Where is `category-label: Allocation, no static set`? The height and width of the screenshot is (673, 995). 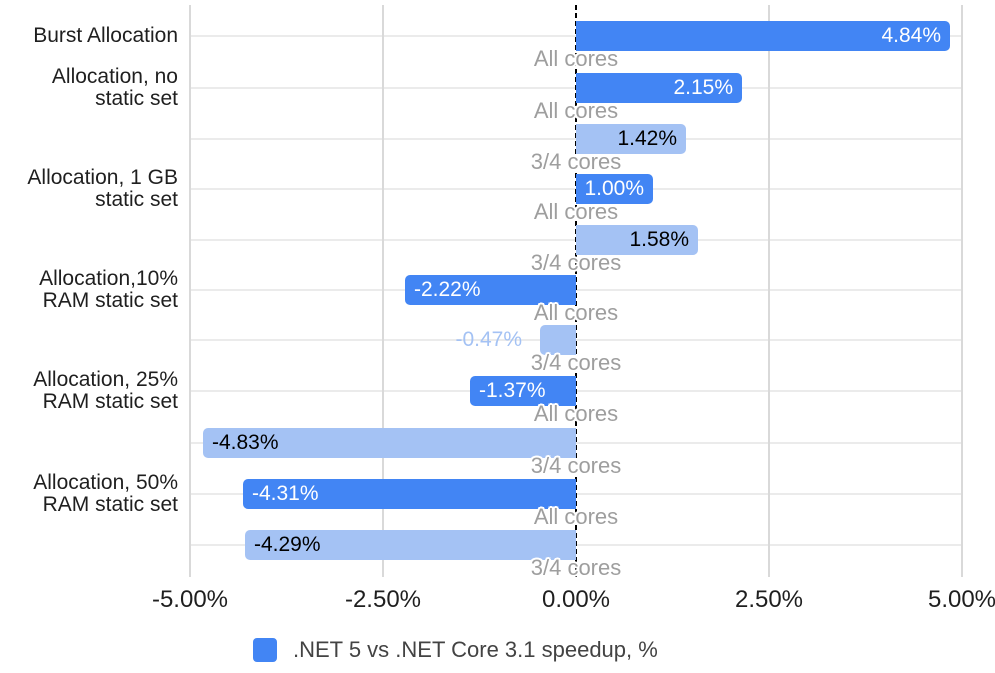
category-label: Allocation, no static set is located at coordinates (89, 88).